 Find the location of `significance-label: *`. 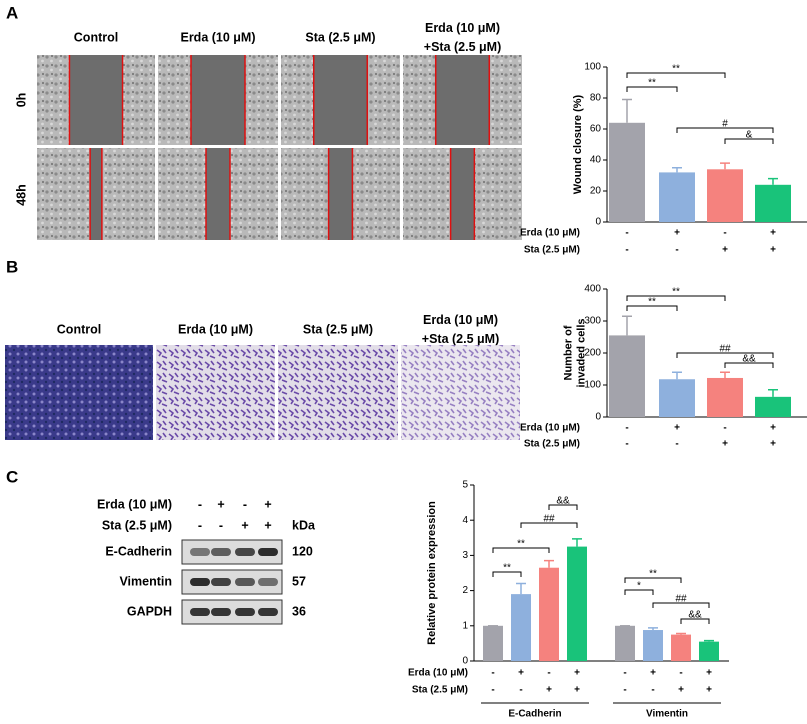

significance-label: * is located at coordinates (639, 586).